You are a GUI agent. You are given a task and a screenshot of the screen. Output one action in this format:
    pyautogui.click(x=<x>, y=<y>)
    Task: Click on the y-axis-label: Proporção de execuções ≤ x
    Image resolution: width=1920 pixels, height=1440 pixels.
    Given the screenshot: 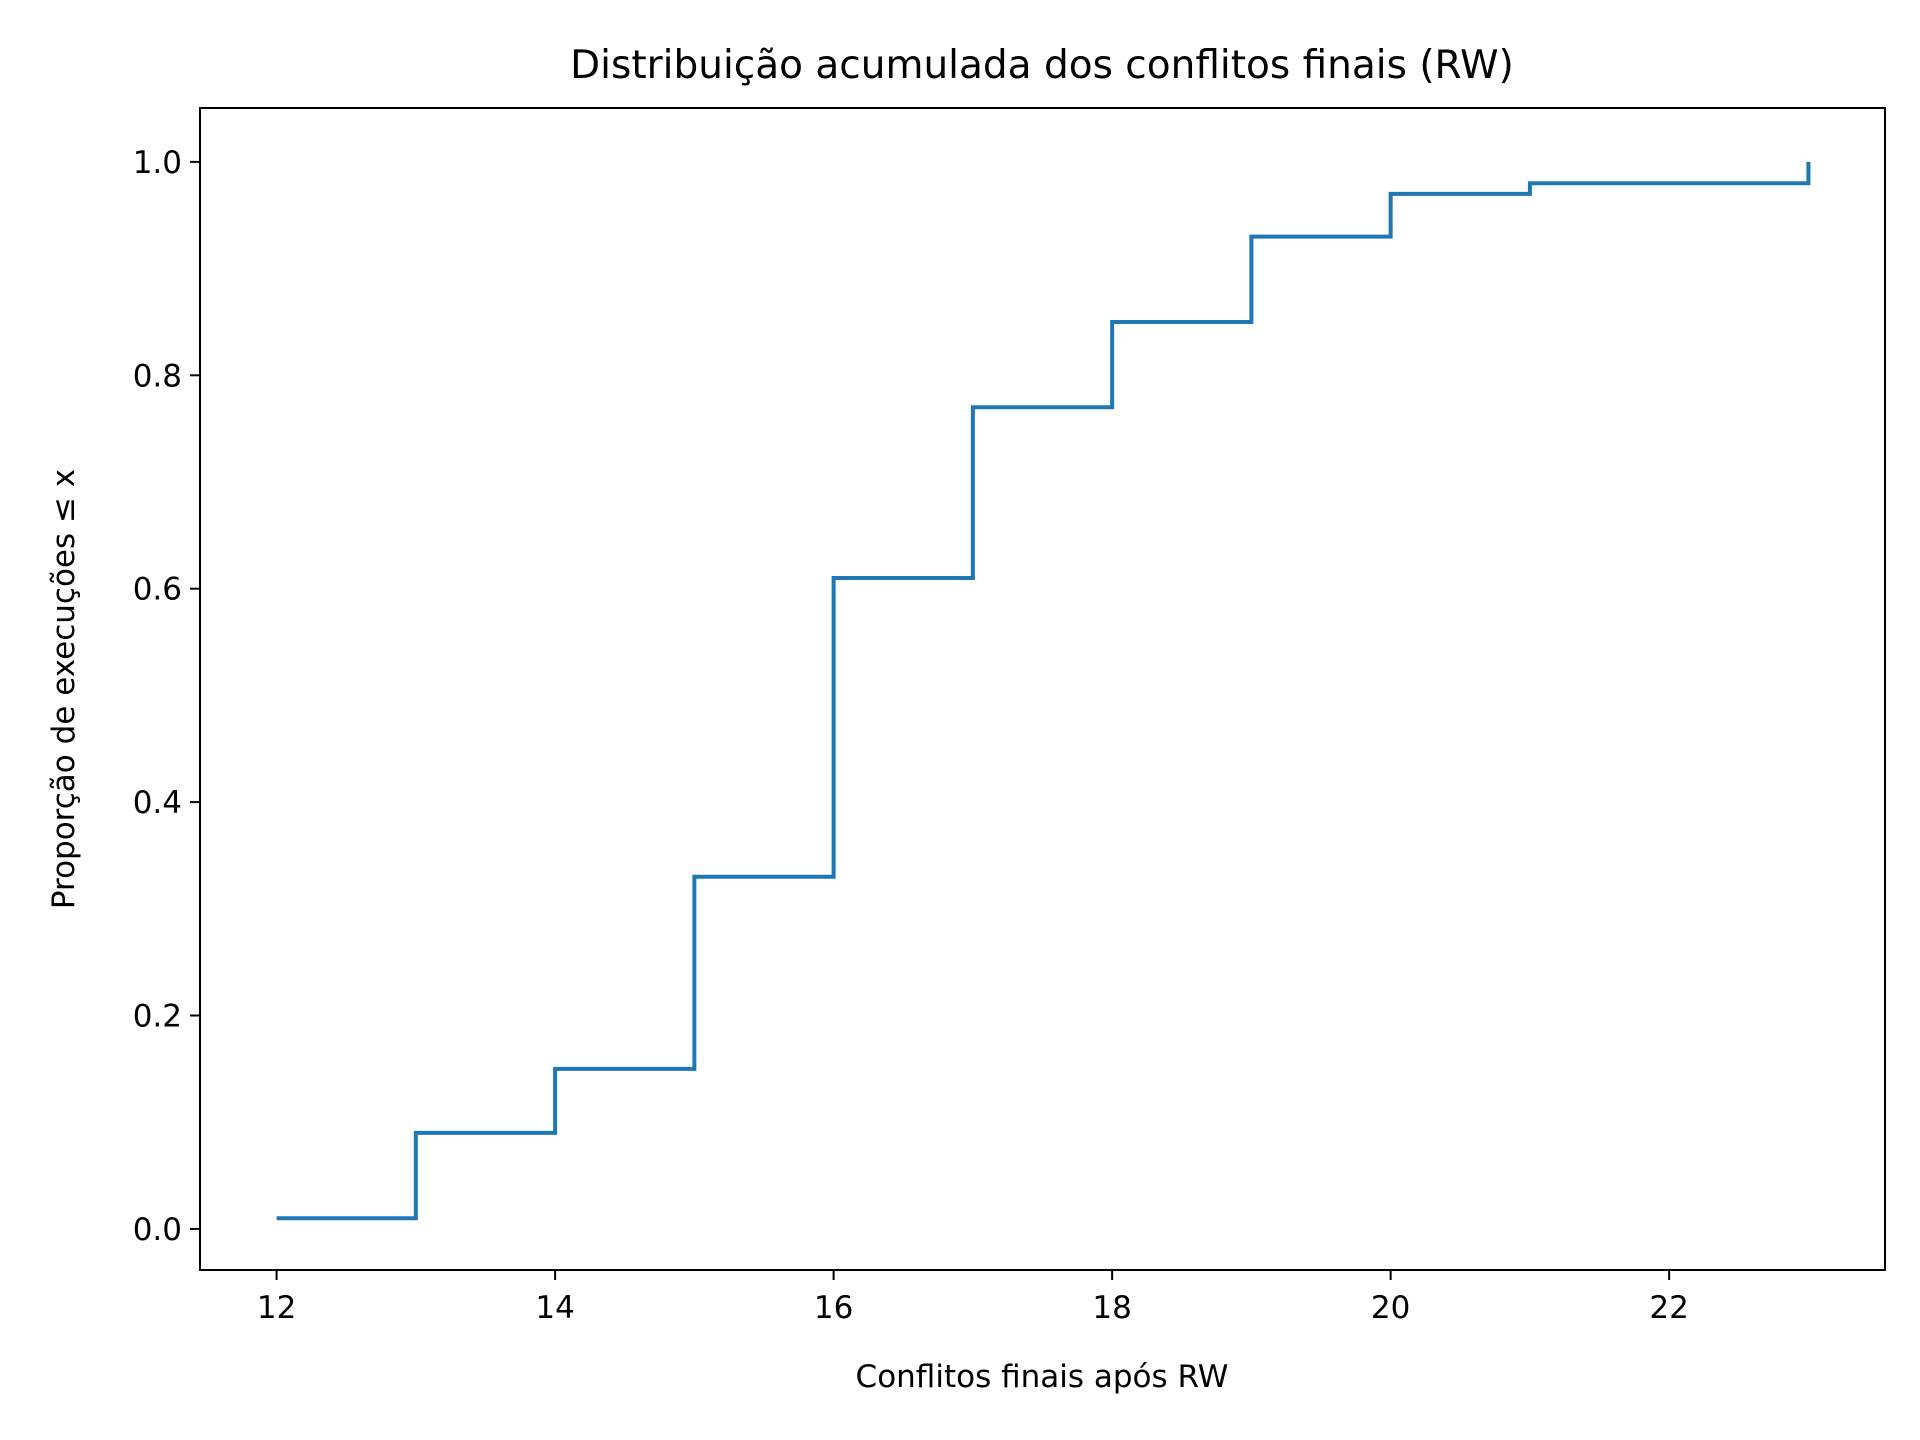 What is the action you would take?
    pyautogui.click(x=64, y=689)
    